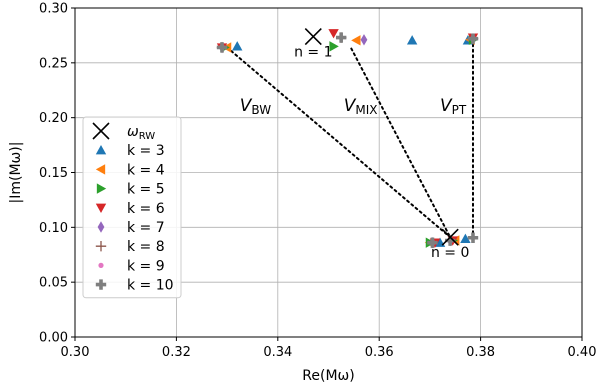  I want to click on legend-label: k = 7, so click(146, 228).